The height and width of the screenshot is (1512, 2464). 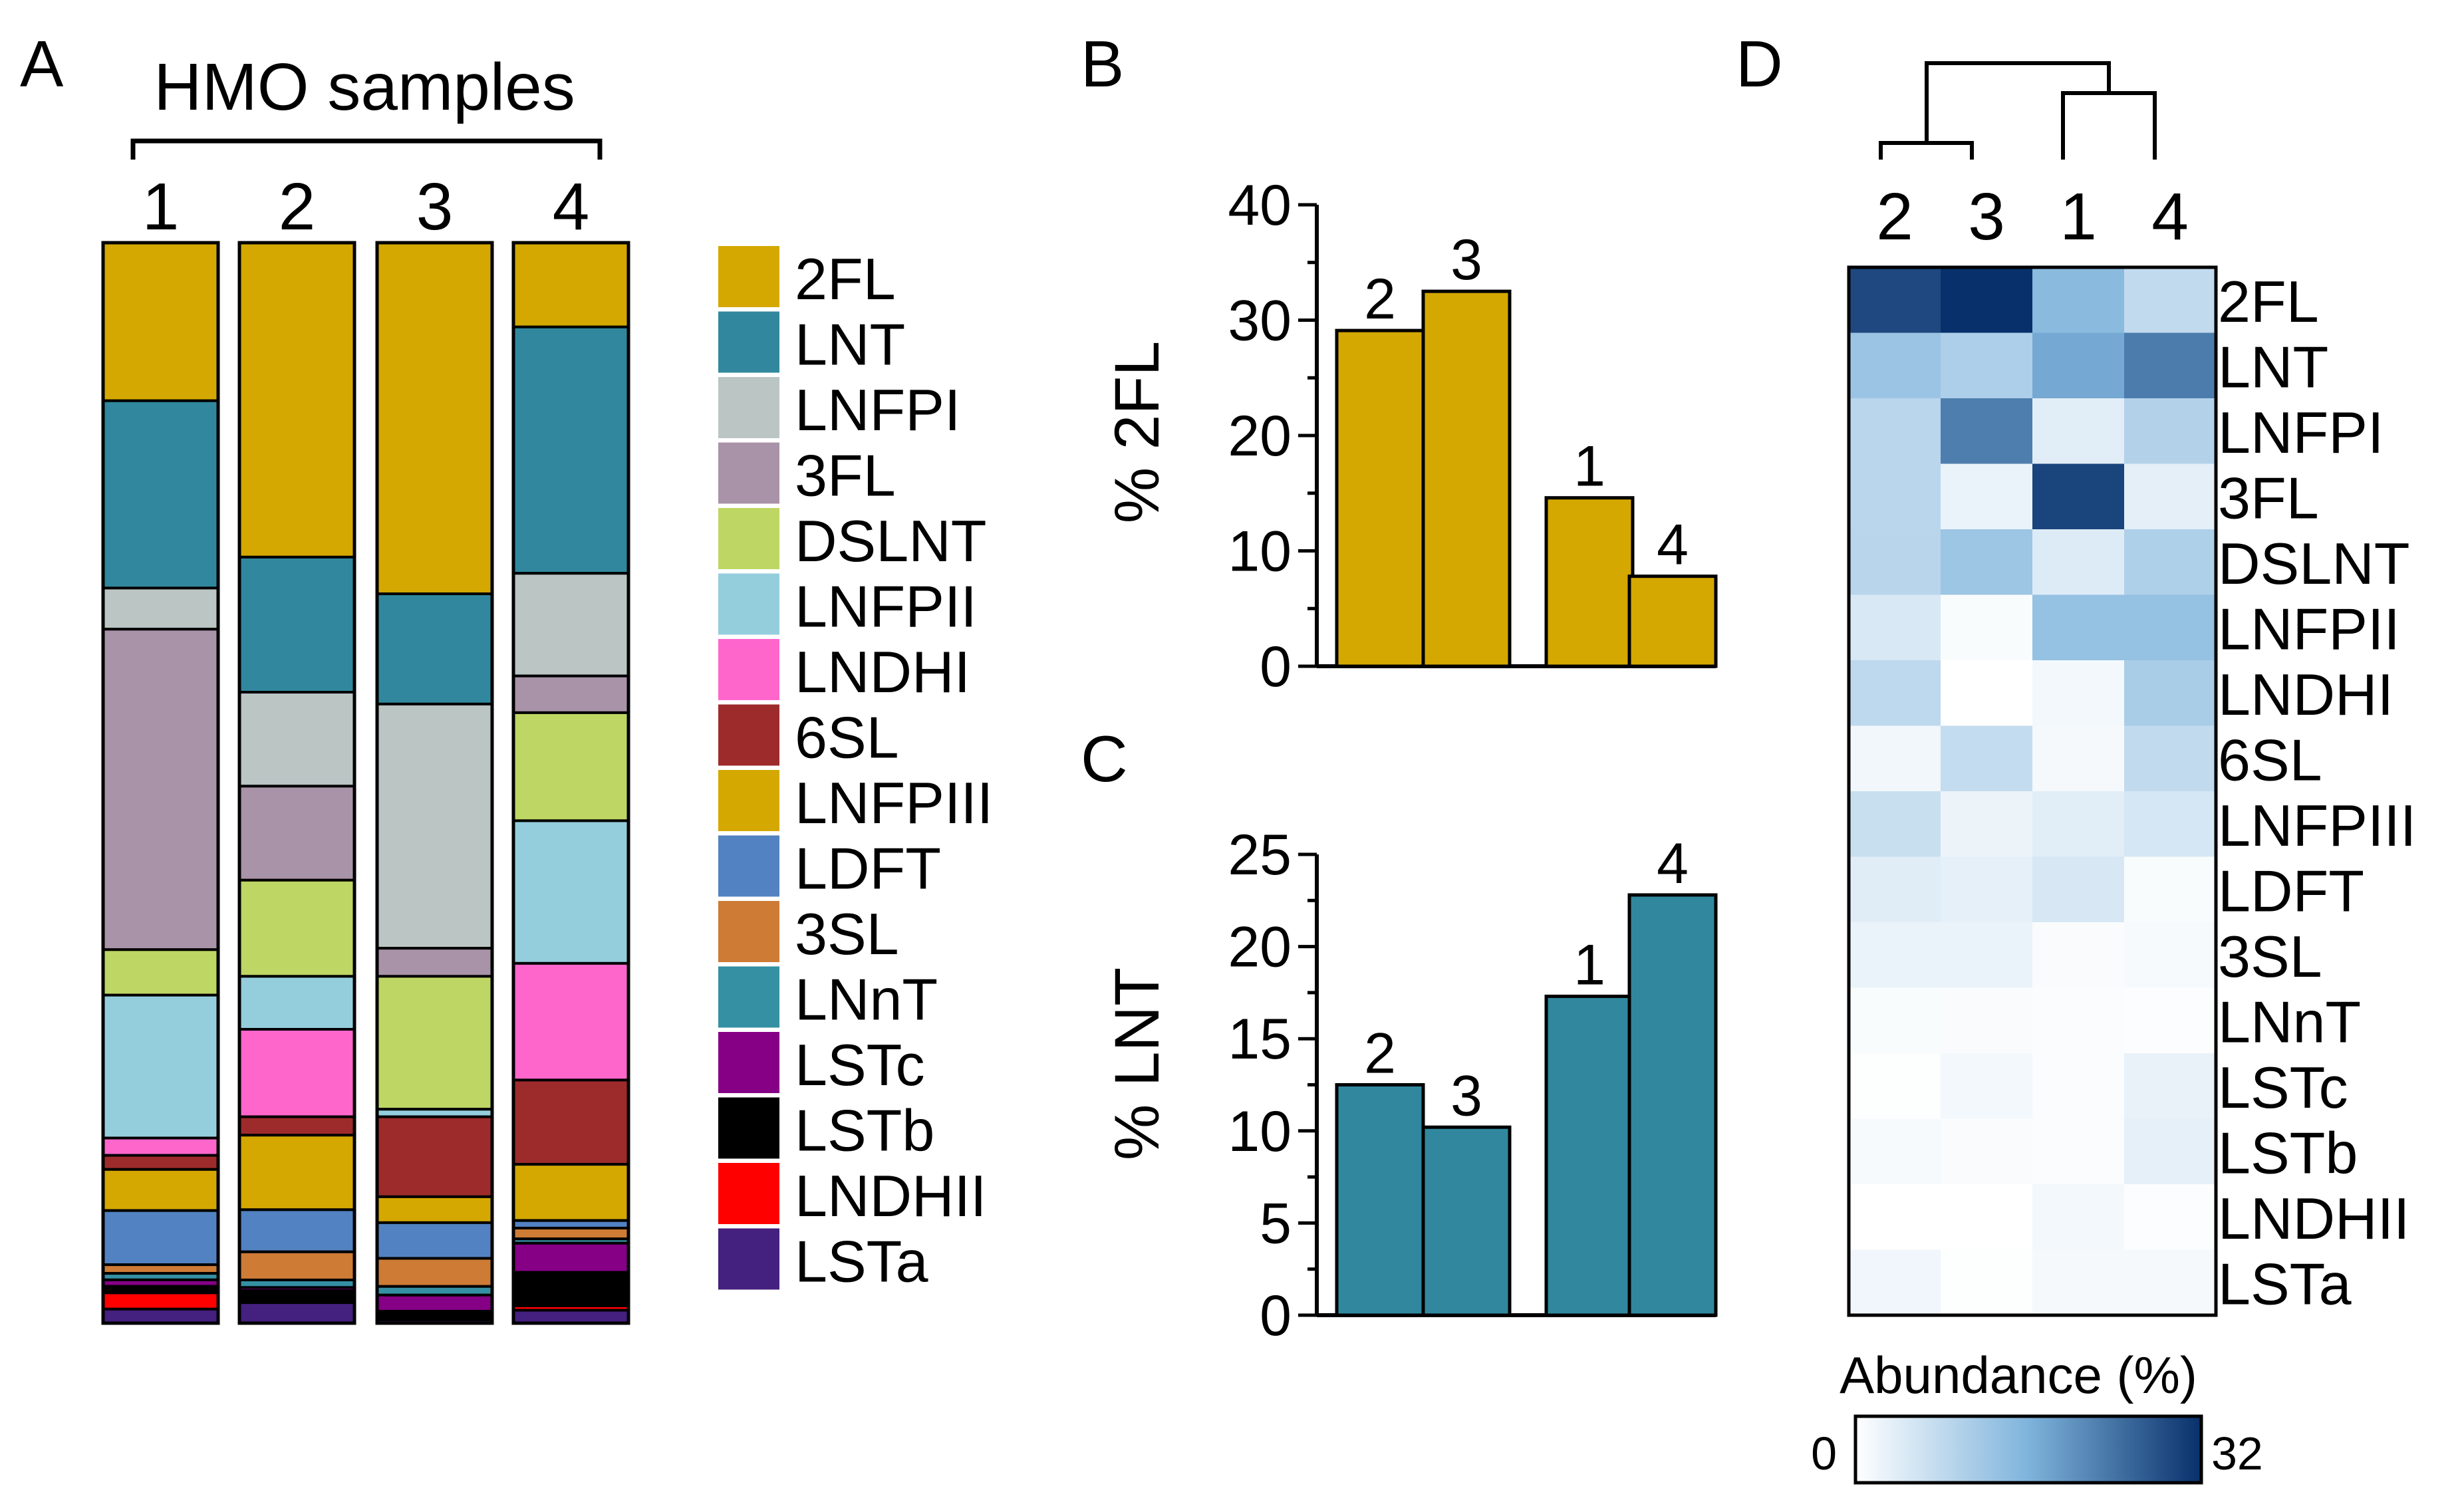 I want to click on legend-label-6sl: 6SL, so click(x=847, y=738).